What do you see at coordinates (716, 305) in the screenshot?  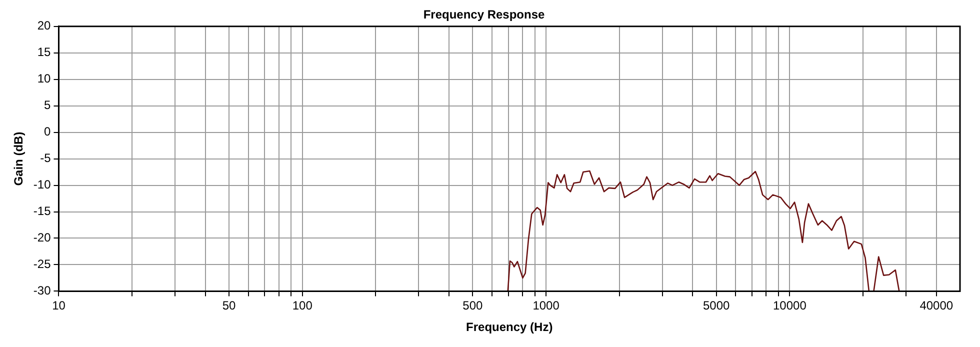 I see `x-tick-label: 5000` at bounding box center [716, 305].